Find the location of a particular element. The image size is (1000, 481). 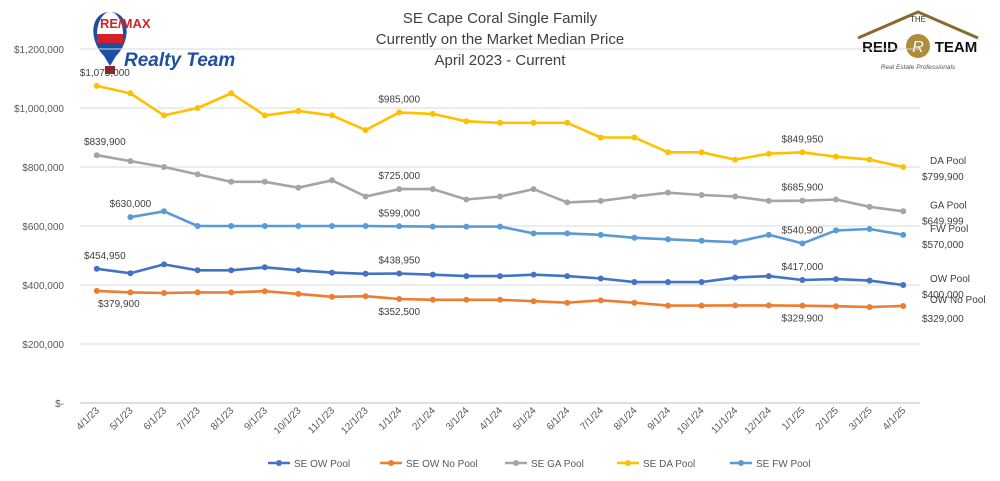

series-end-label: DA Pool is located at coordinates (948, 161).